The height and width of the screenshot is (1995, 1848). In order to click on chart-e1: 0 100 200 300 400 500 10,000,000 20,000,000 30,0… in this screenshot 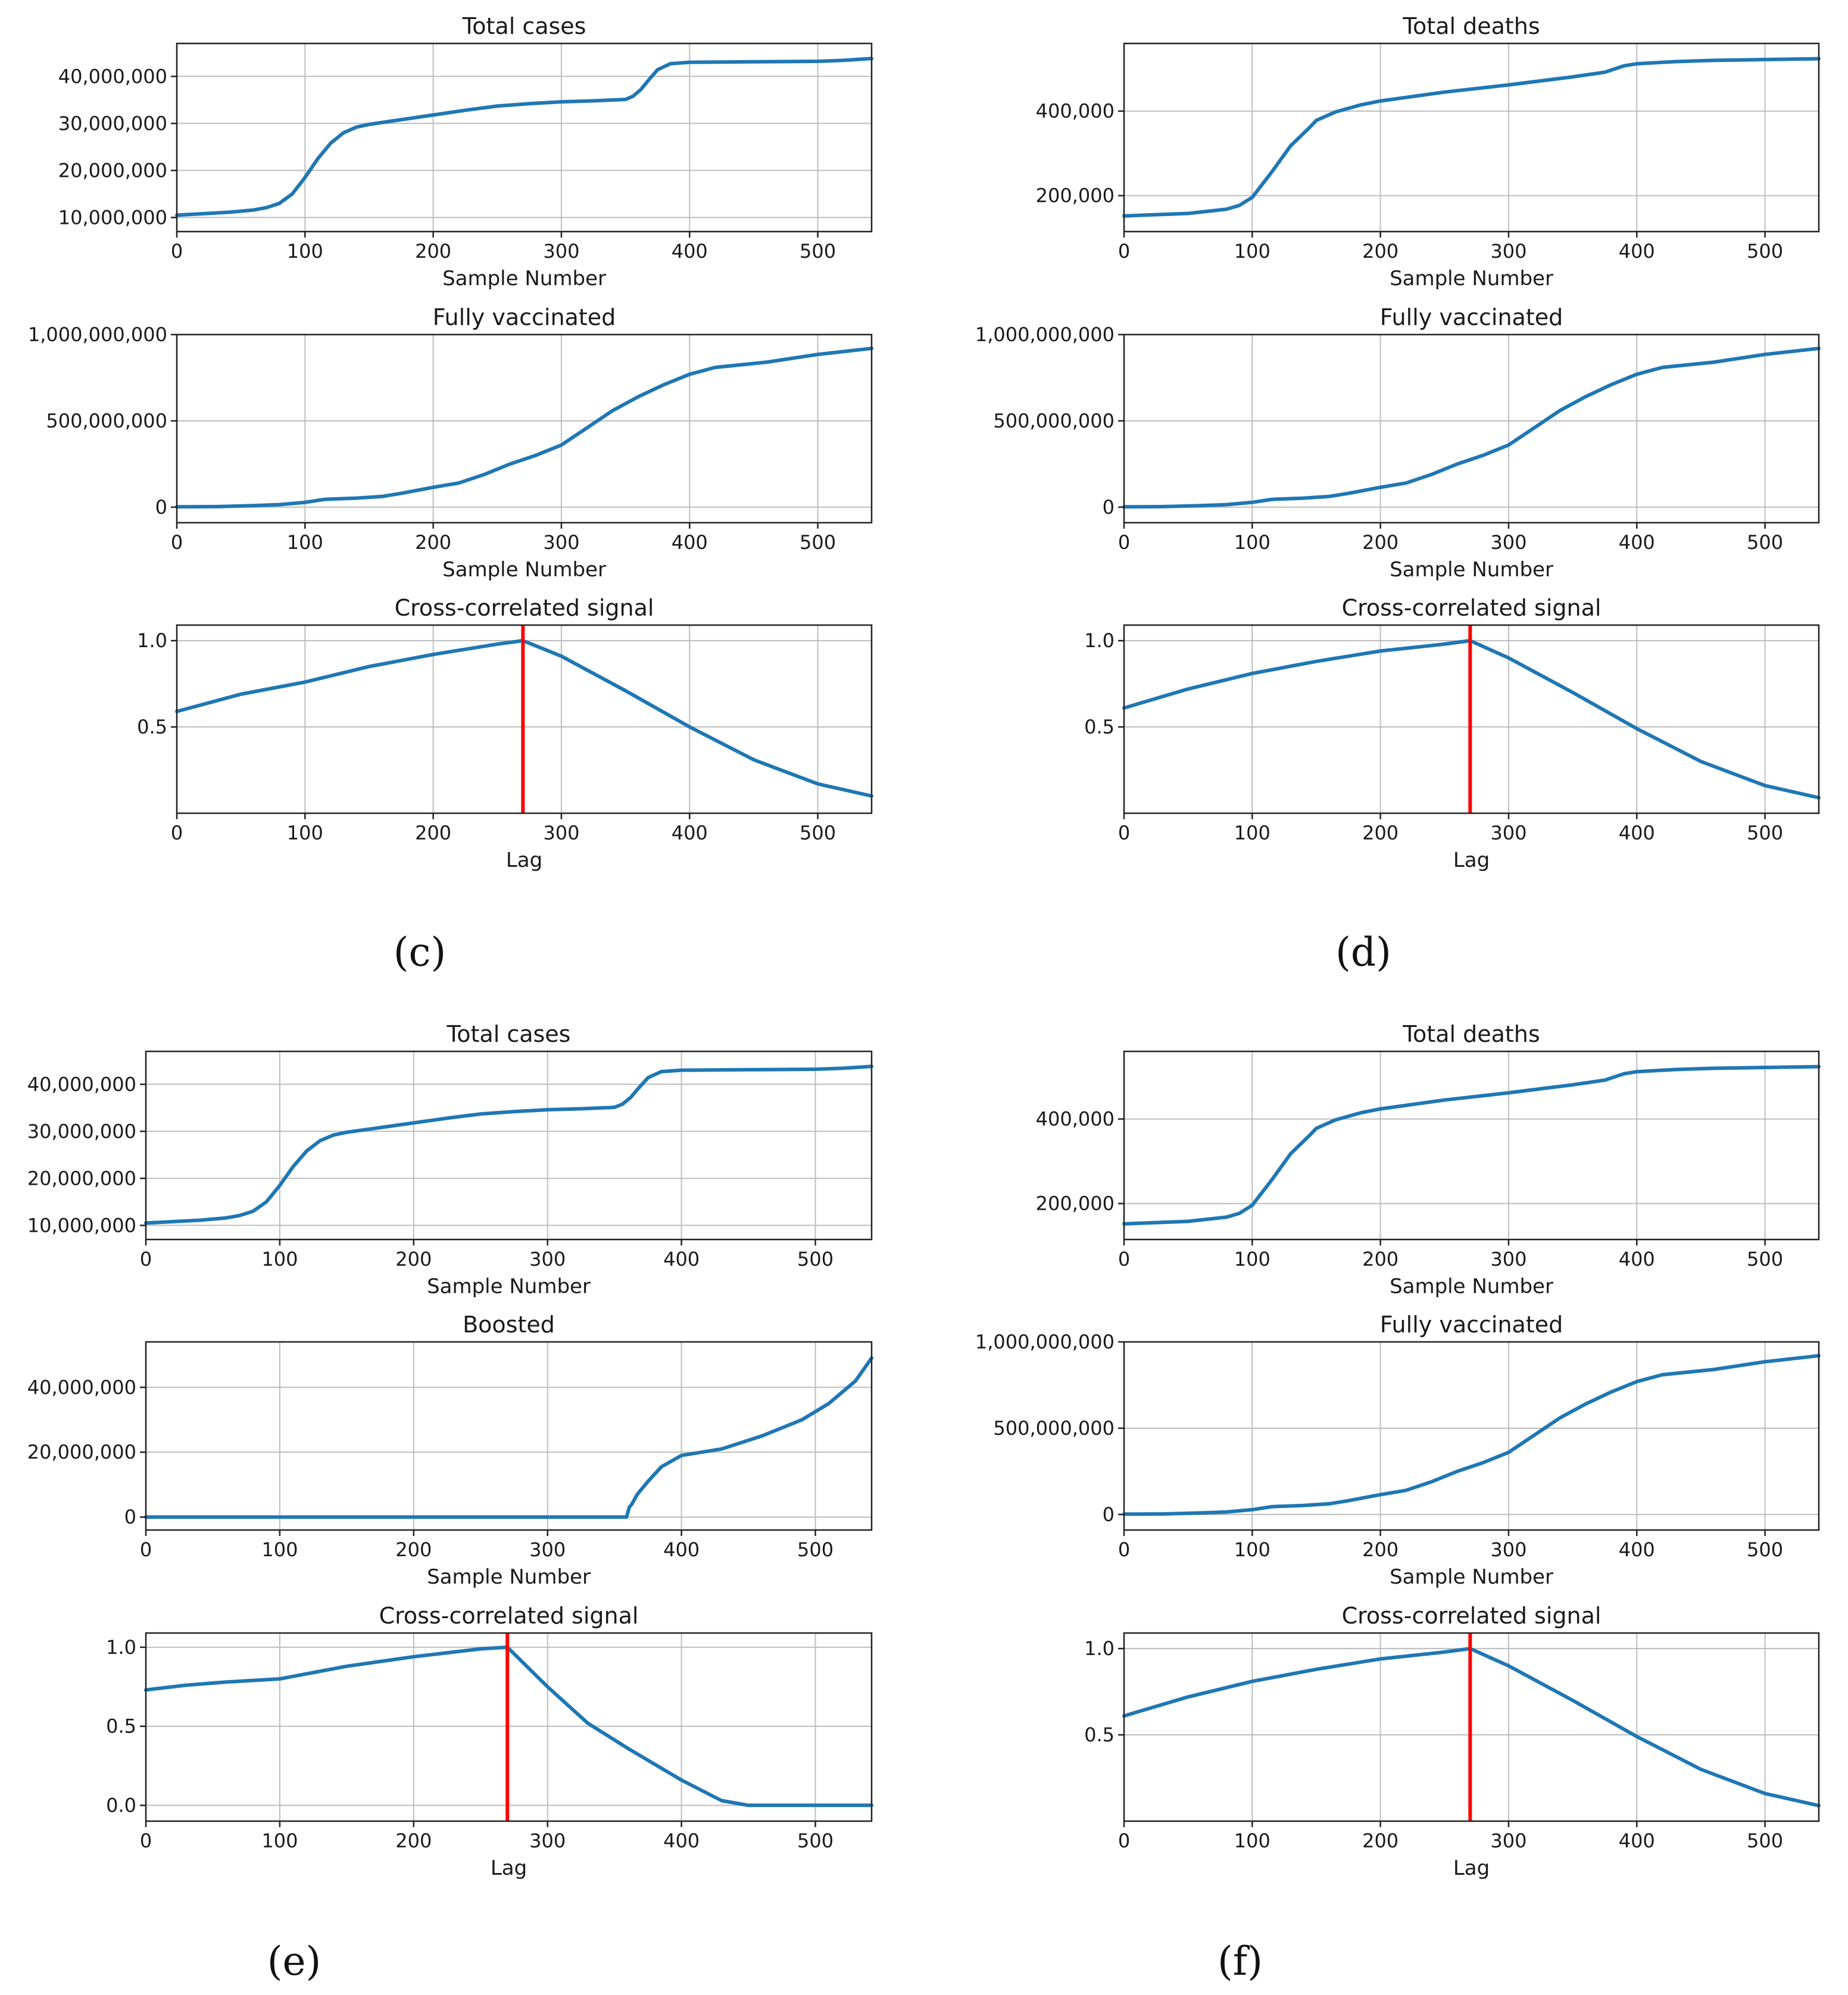, I will do `click(450, 1159)`.